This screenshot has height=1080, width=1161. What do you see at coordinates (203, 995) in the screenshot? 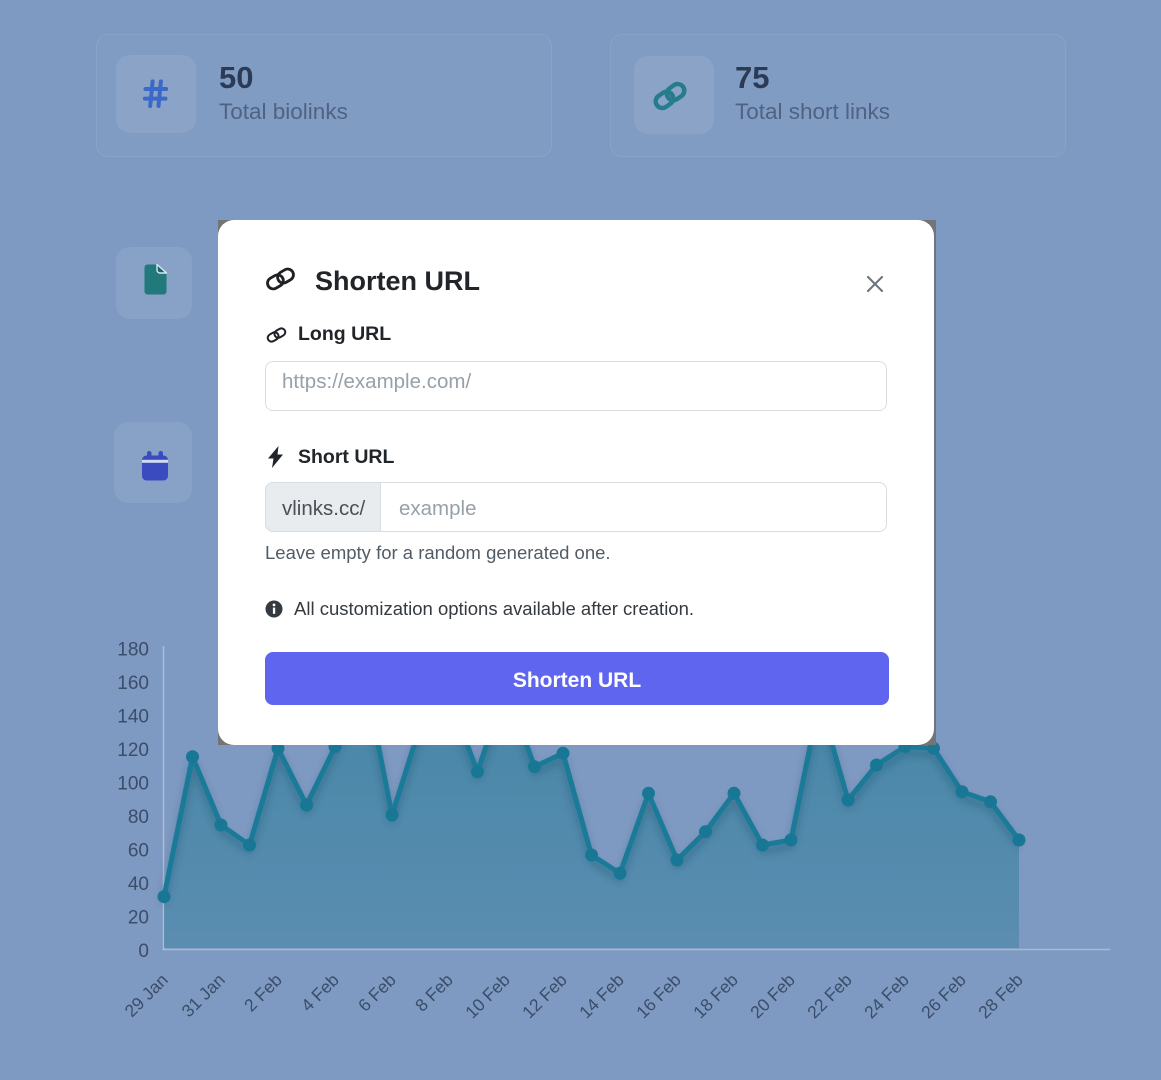
I see `svg-text: 31 Jan` at bounding box center [203, 995].